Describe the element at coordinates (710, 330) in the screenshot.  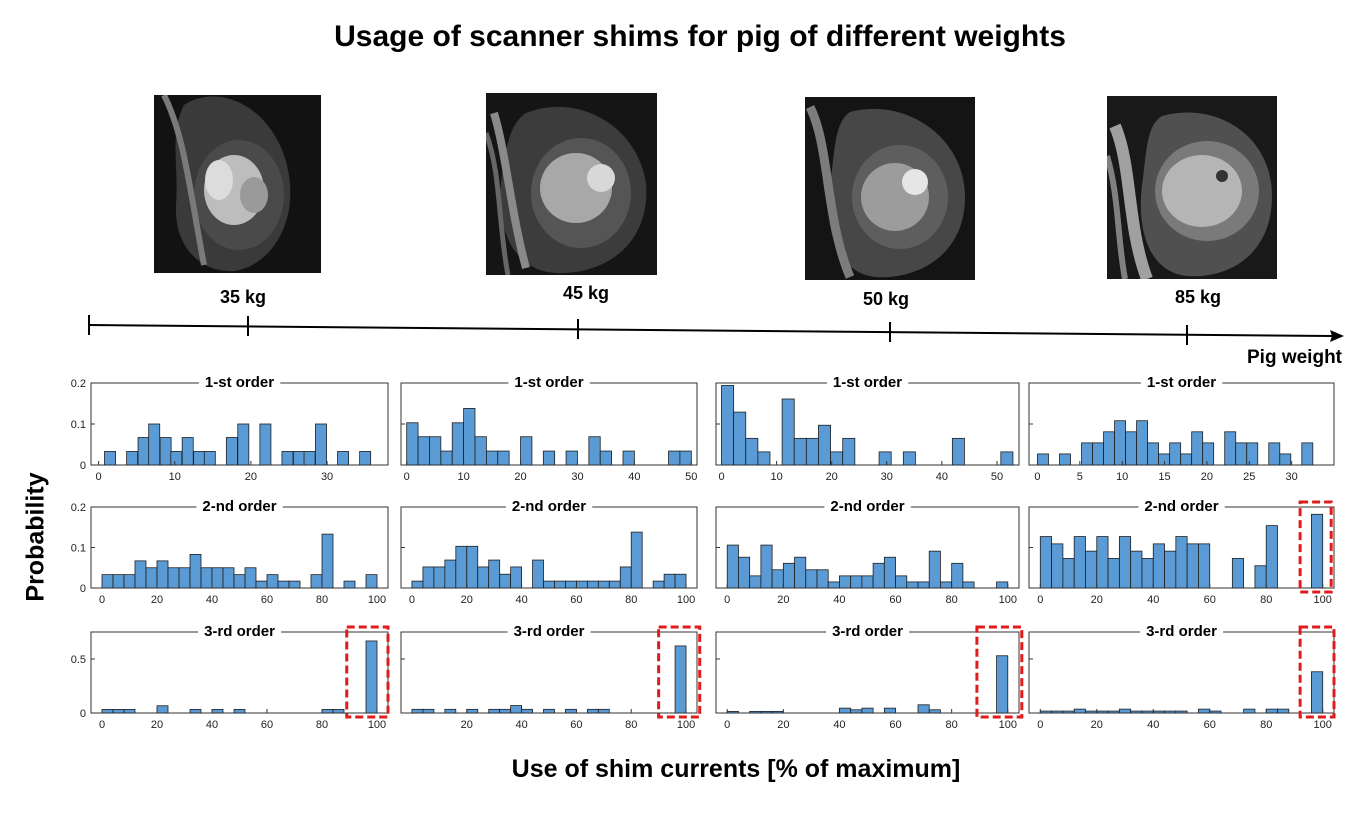
I see `weight-axis-line` at that location.